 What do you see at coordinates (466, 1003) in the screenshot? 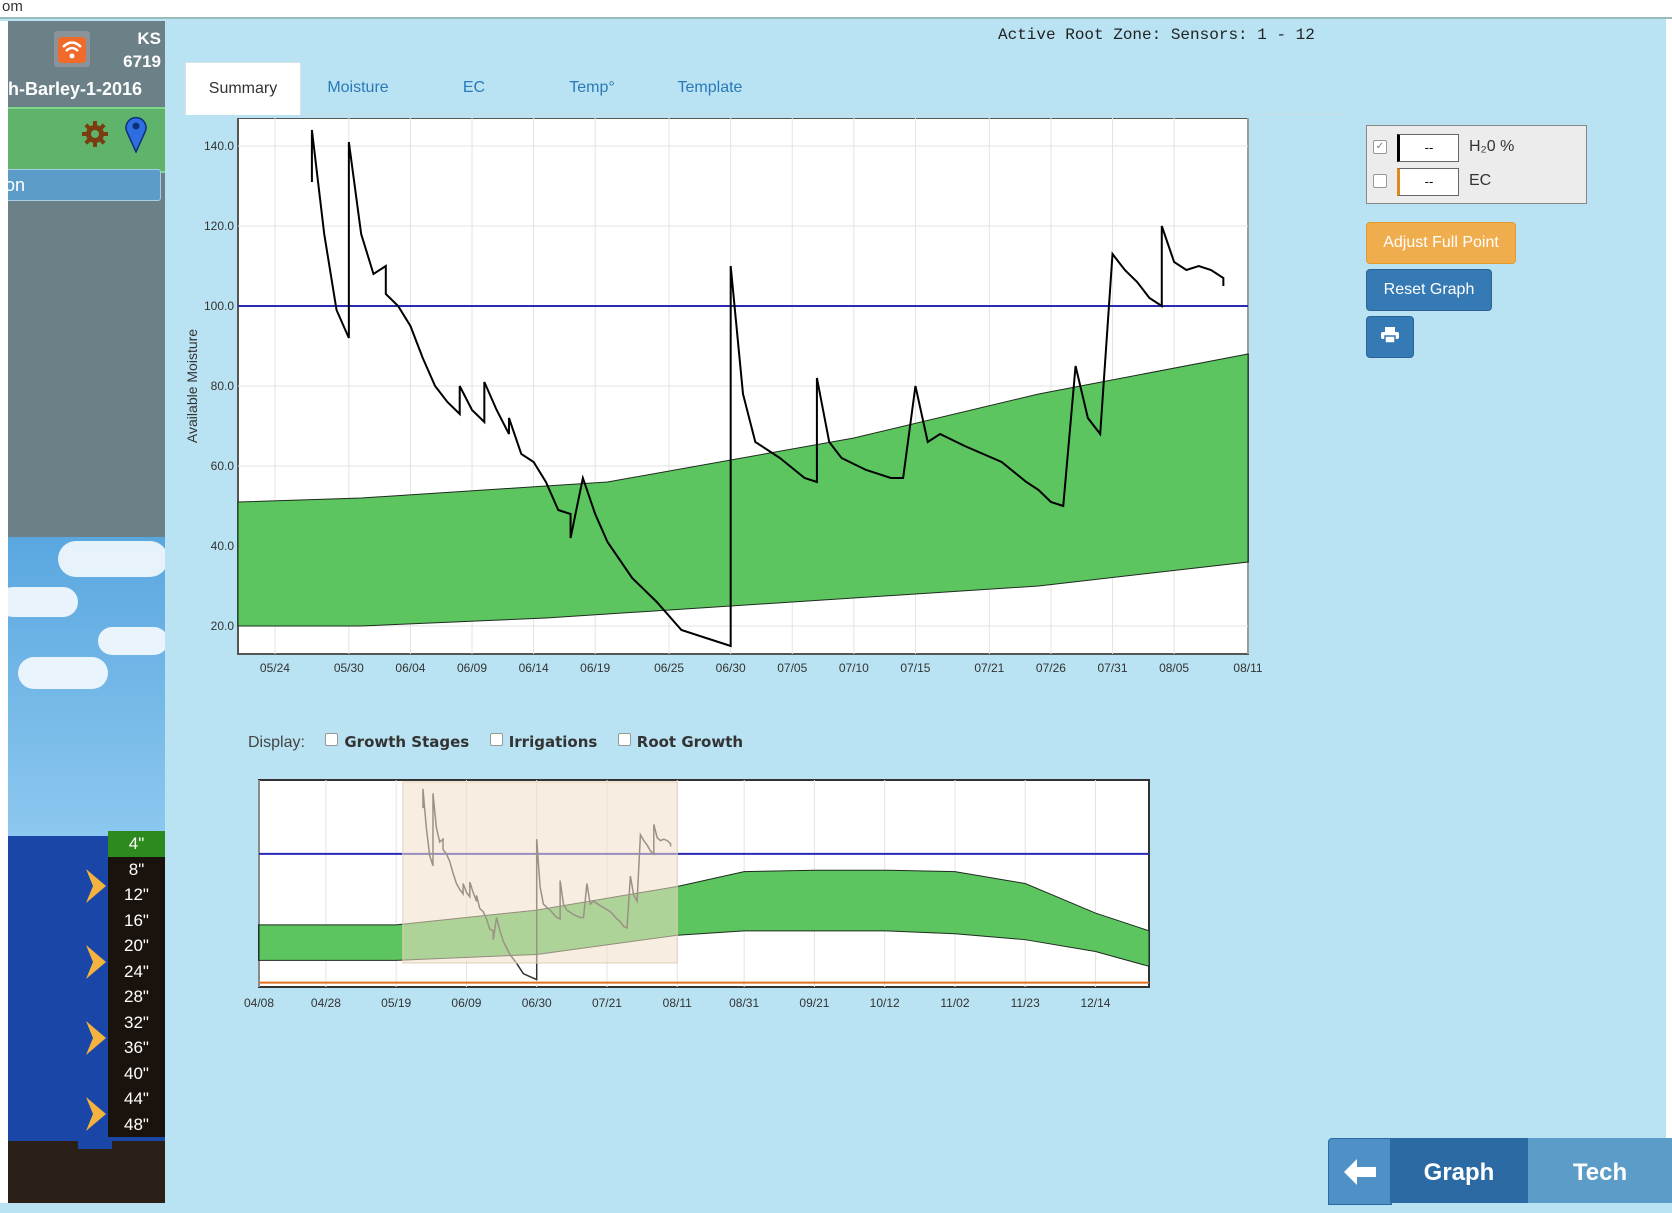
I see `x-tick-label: 06/09` at bounding box center [466, 1003].